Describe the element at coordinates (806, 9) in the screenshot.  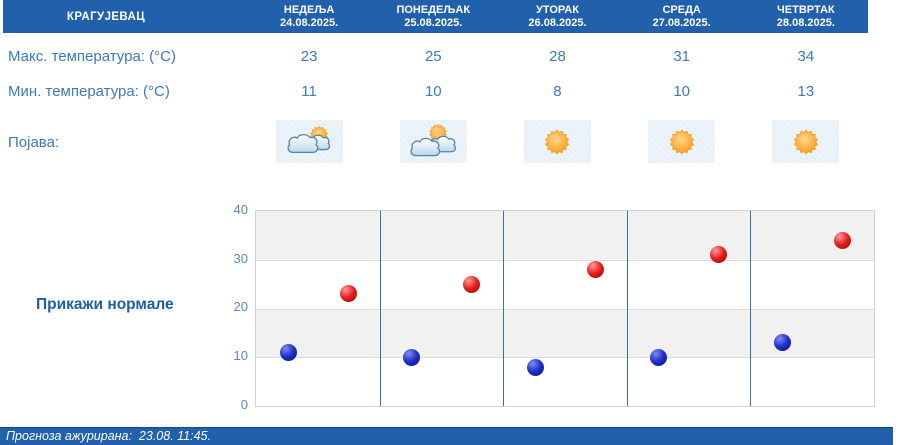
I see `day-name: ЧЕТВРТАК` at that location.